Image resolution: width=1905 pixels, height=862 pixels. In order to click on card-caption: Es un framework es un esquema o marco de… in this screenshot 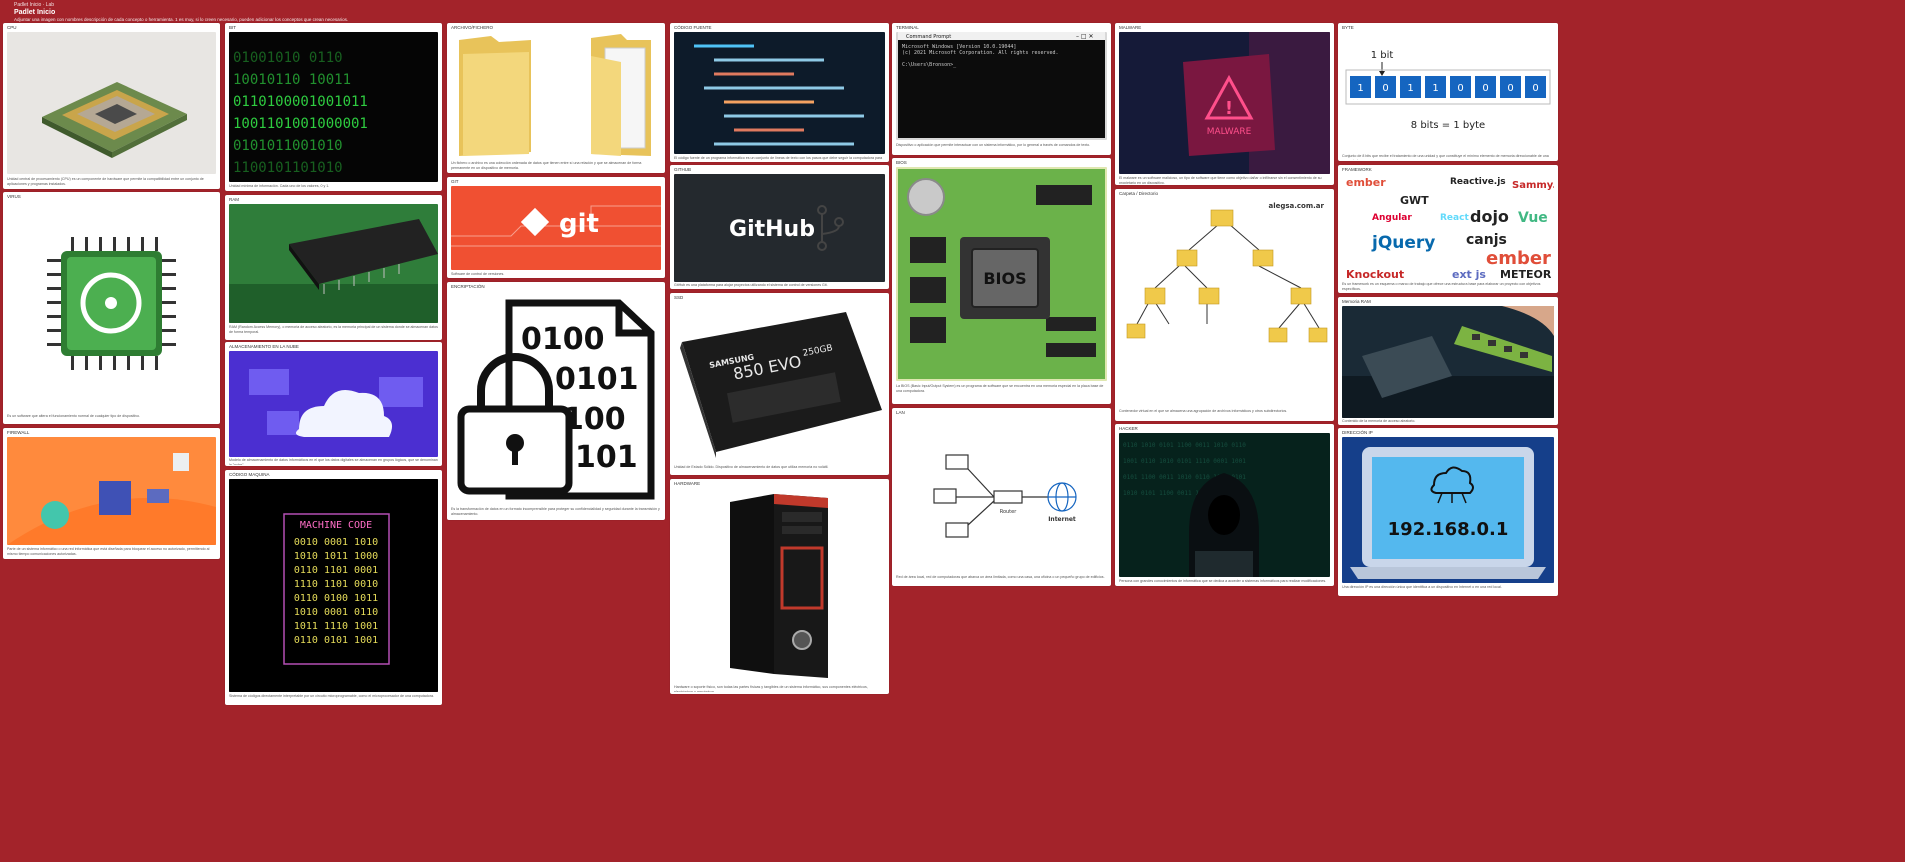, I will do `click(1441, 286)`.